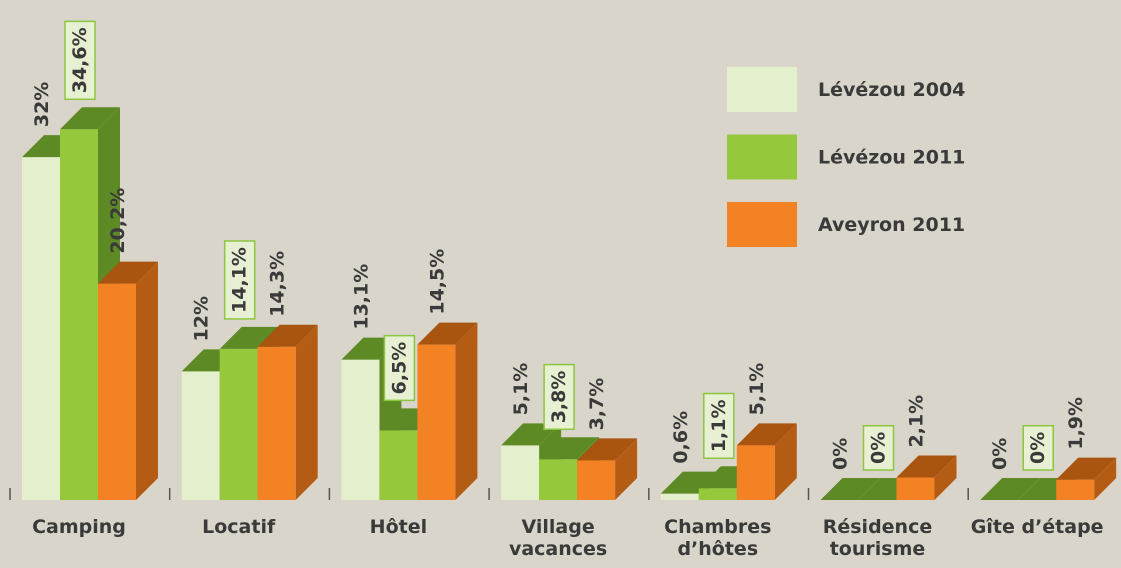 Image resolution: width=1121 pixels, height=568 pixels. What do you see at coordinates (891, 225) in the screenshot?
I see `legend-label: Aveyron 2011` at bounding box center [891, 225].